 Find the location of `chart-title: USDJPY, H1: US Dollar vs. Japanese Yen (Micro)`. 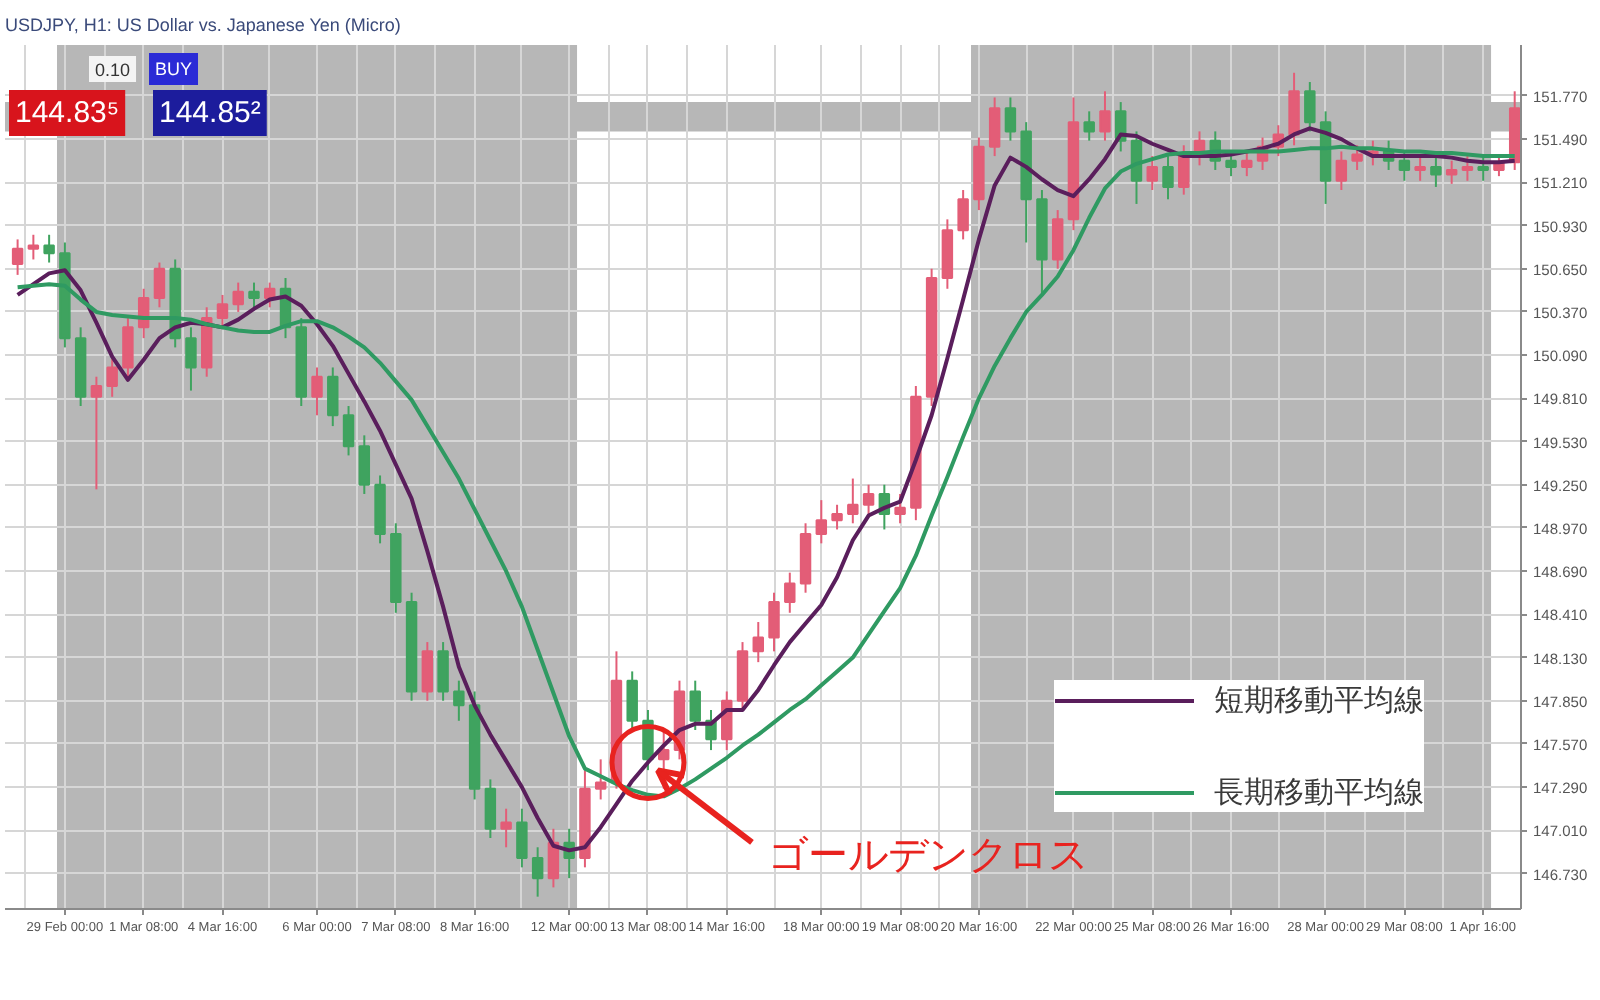

chart-title: USDJPY, H1: US Dollar vs. Japanese Yen (Micro) is located at coordinates (203, 25).